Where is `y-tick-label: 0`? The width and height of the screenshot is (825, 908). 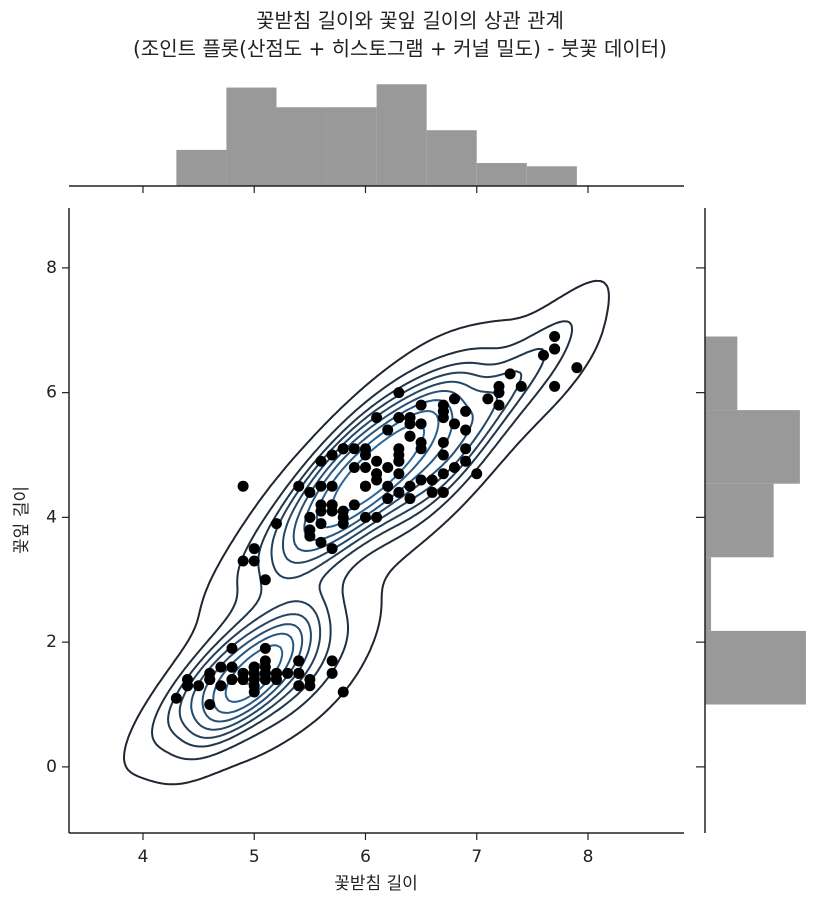
y-tick-label: 0 is located at coordinates (51, 767).